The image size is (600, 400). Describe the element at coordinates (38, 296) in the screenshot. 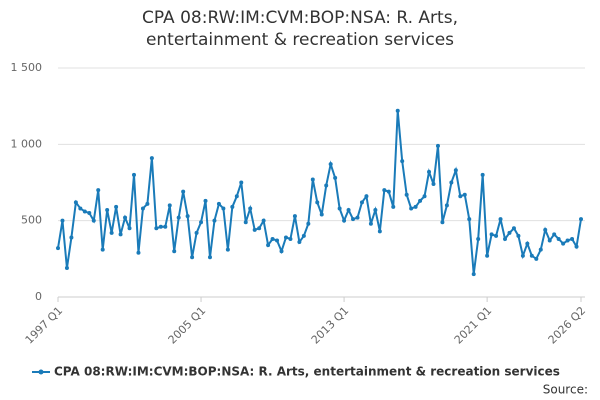

I see `y-tick-label: 0` at that location.